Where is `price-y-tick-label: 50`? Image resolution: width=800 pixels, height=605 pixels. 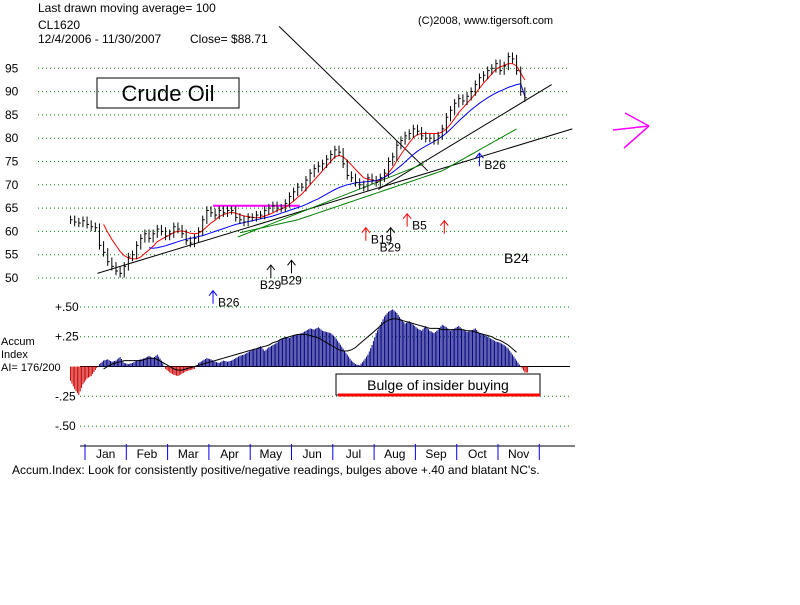
price-y-tick-label: 50 is located at coordinates (12, 278).